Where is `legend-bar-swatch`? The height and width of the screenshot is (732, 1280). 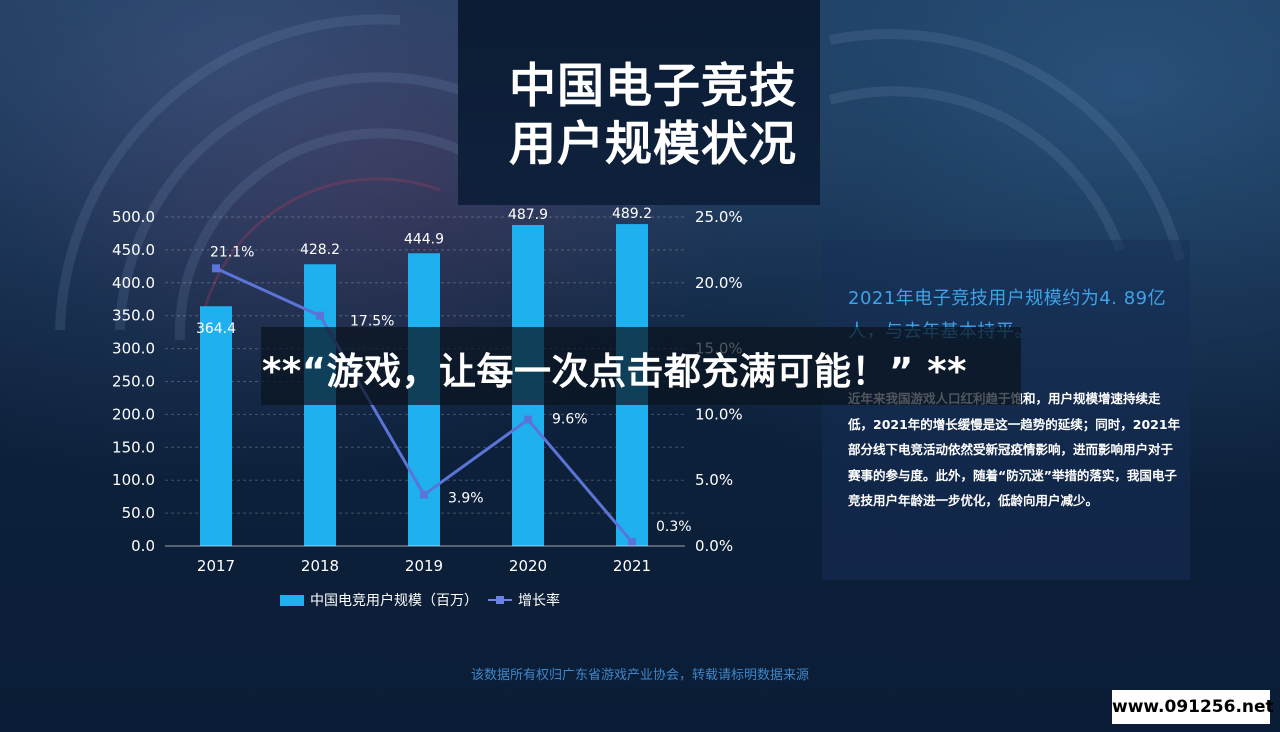
legend-bar-swatch is located at coordinates (292, 600).